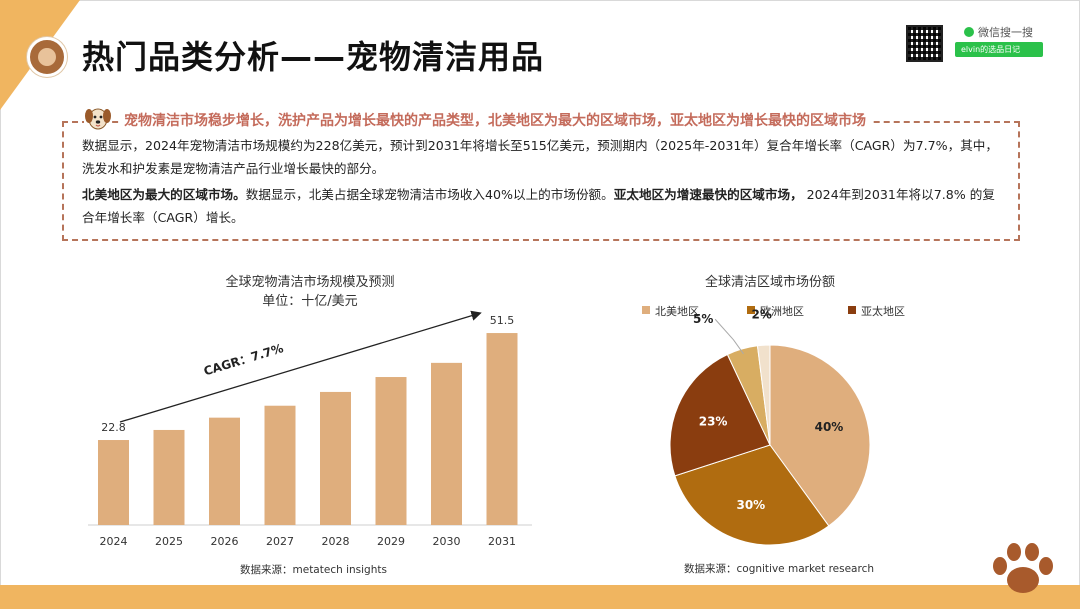  Describe the element at coordinates (280, 541) in the screenshot. I see `x-tick-label: 2027` at that location.